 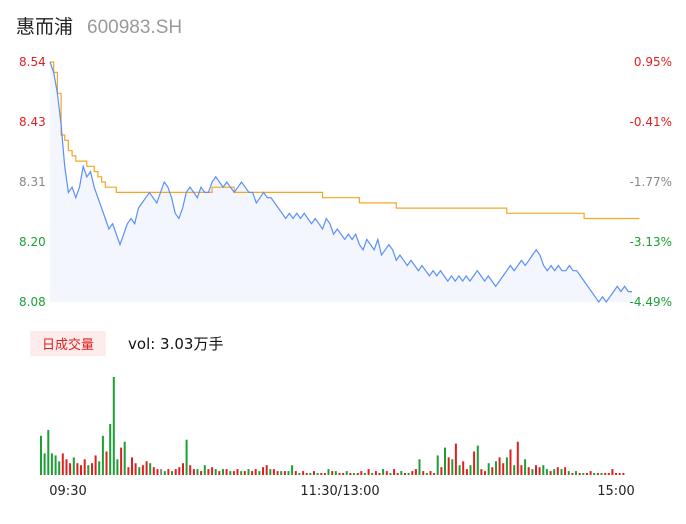 What do you see at coordinates (651, 182) in the screenshot?
I see `y-tick-label-right: -1.77%` at bounding box center [651, 182].